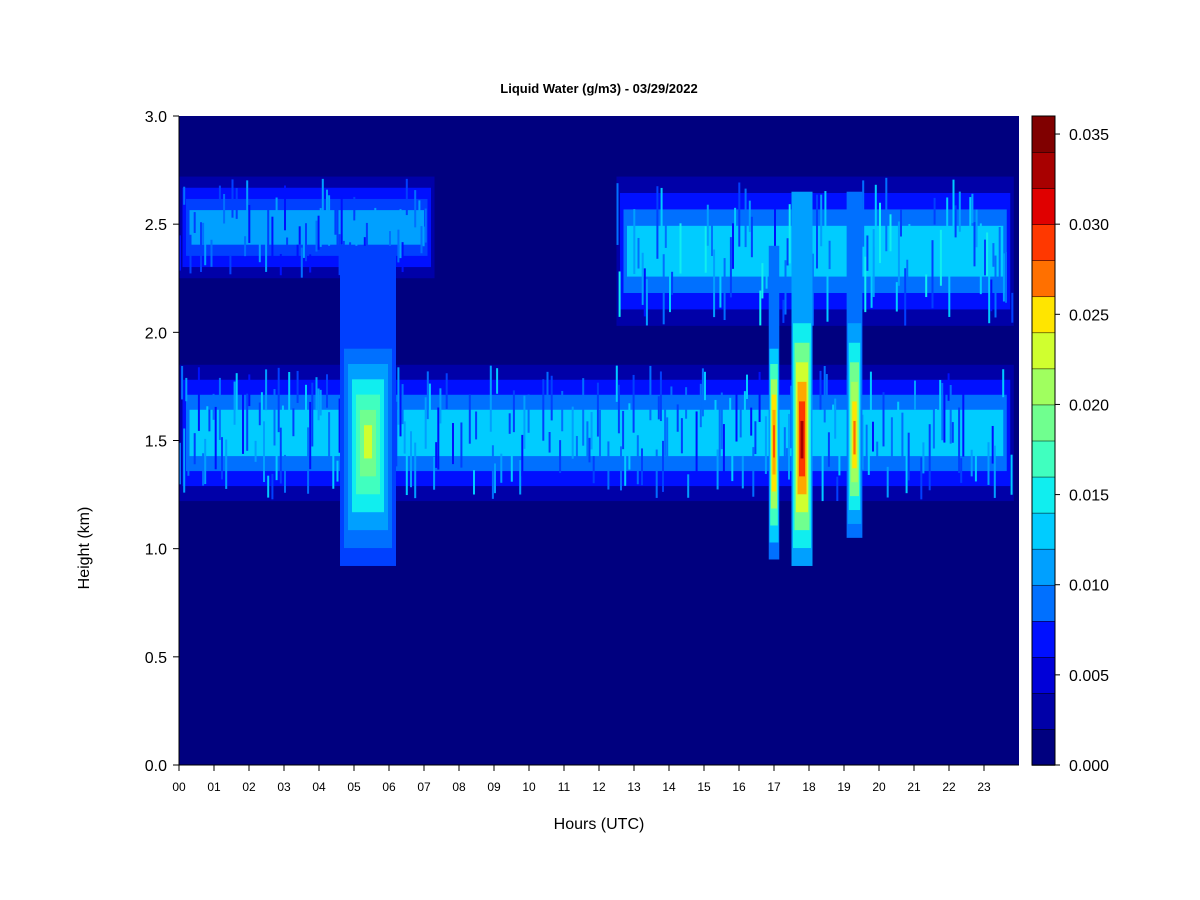  What do you see at coordinates (389, 787) in the screenshot?
I see `x-tick-label: 06` at bounding box center [389, 787].